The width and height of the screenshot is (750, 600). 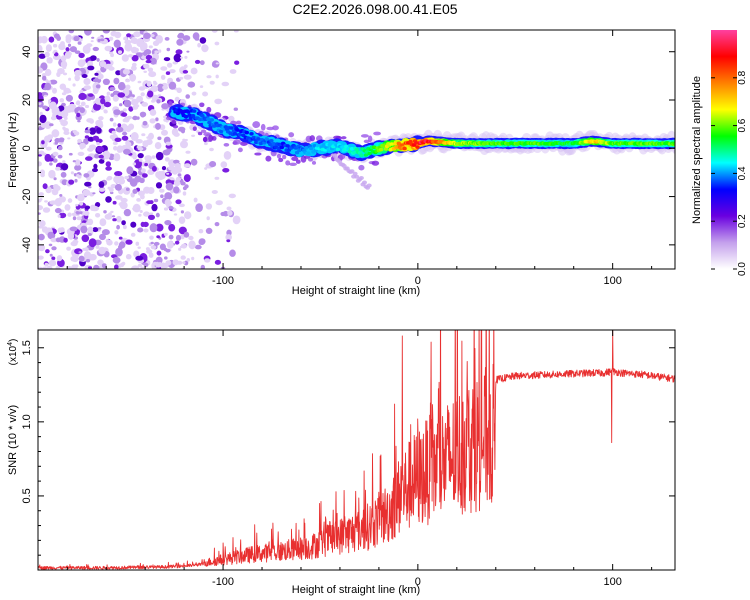 What do you see at coordinates (375, 9) in the screenshot?
I see `figure-title: C2E2.2026.098.00.41.E05` at bounding box center [375, 9].